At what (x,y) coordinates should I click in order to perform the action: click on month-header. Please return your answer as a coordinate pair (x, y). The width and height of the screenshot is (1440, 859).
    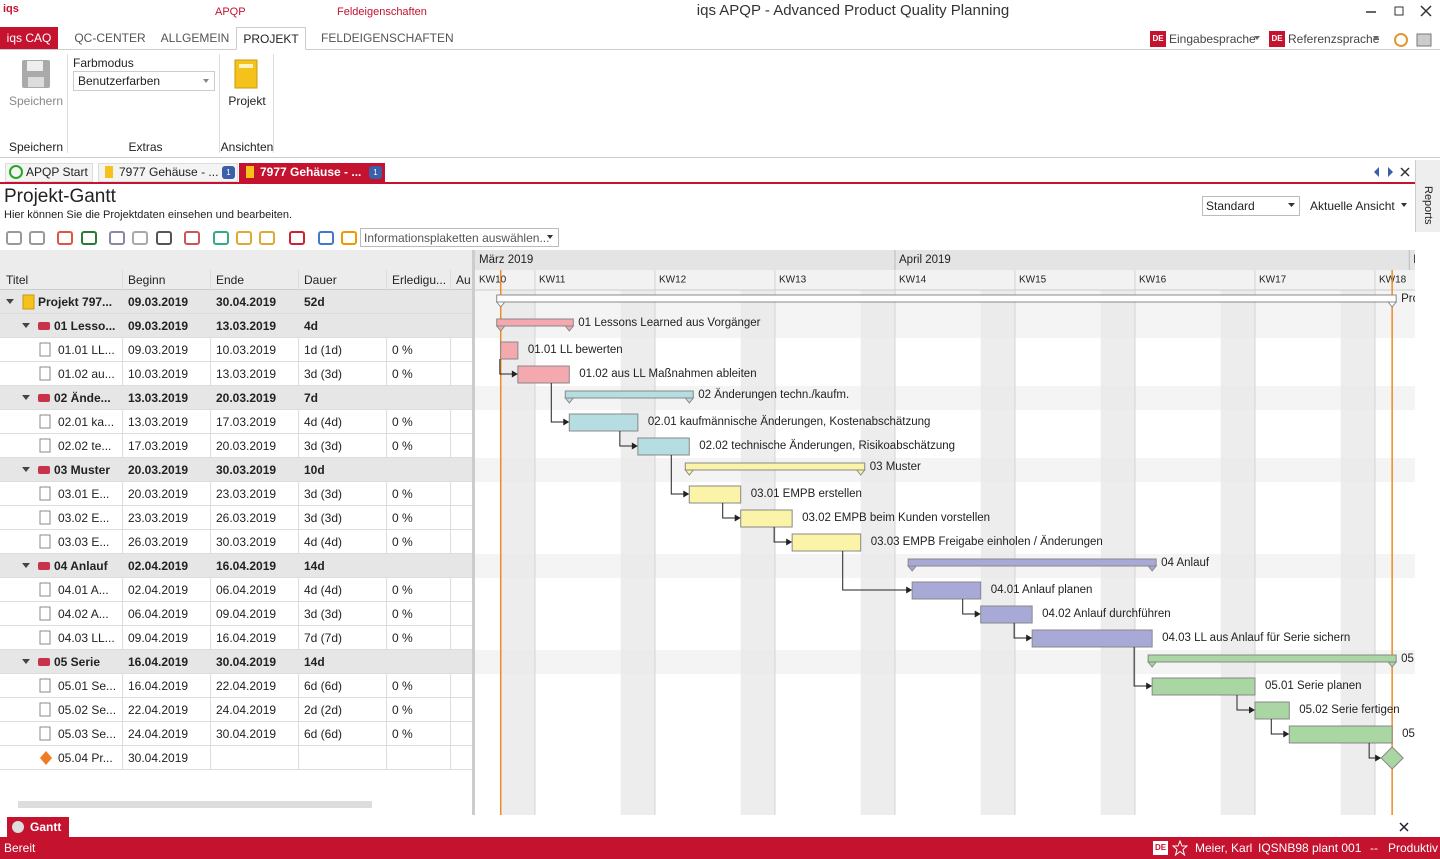
    Looking at the image, I should click on (945, 260).